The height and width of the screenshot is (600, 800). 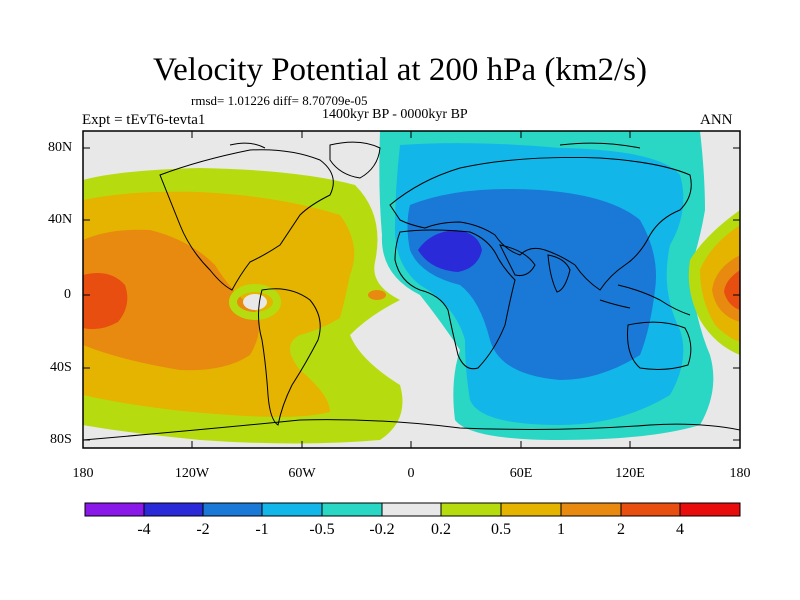 What do you see at coordinates (441, 529) in the screenshot?
I see `colorbar-label: 0.2` at bounding box center [441, 529].